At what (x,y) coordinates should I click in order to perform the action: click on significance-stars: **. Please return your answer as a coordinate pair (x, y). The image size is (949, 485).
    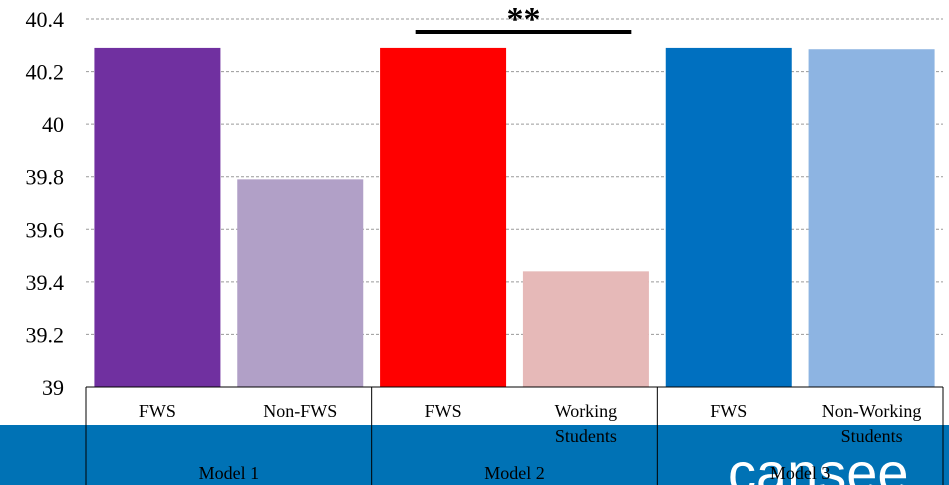
    Looking at the image, I should click on (524, 19).